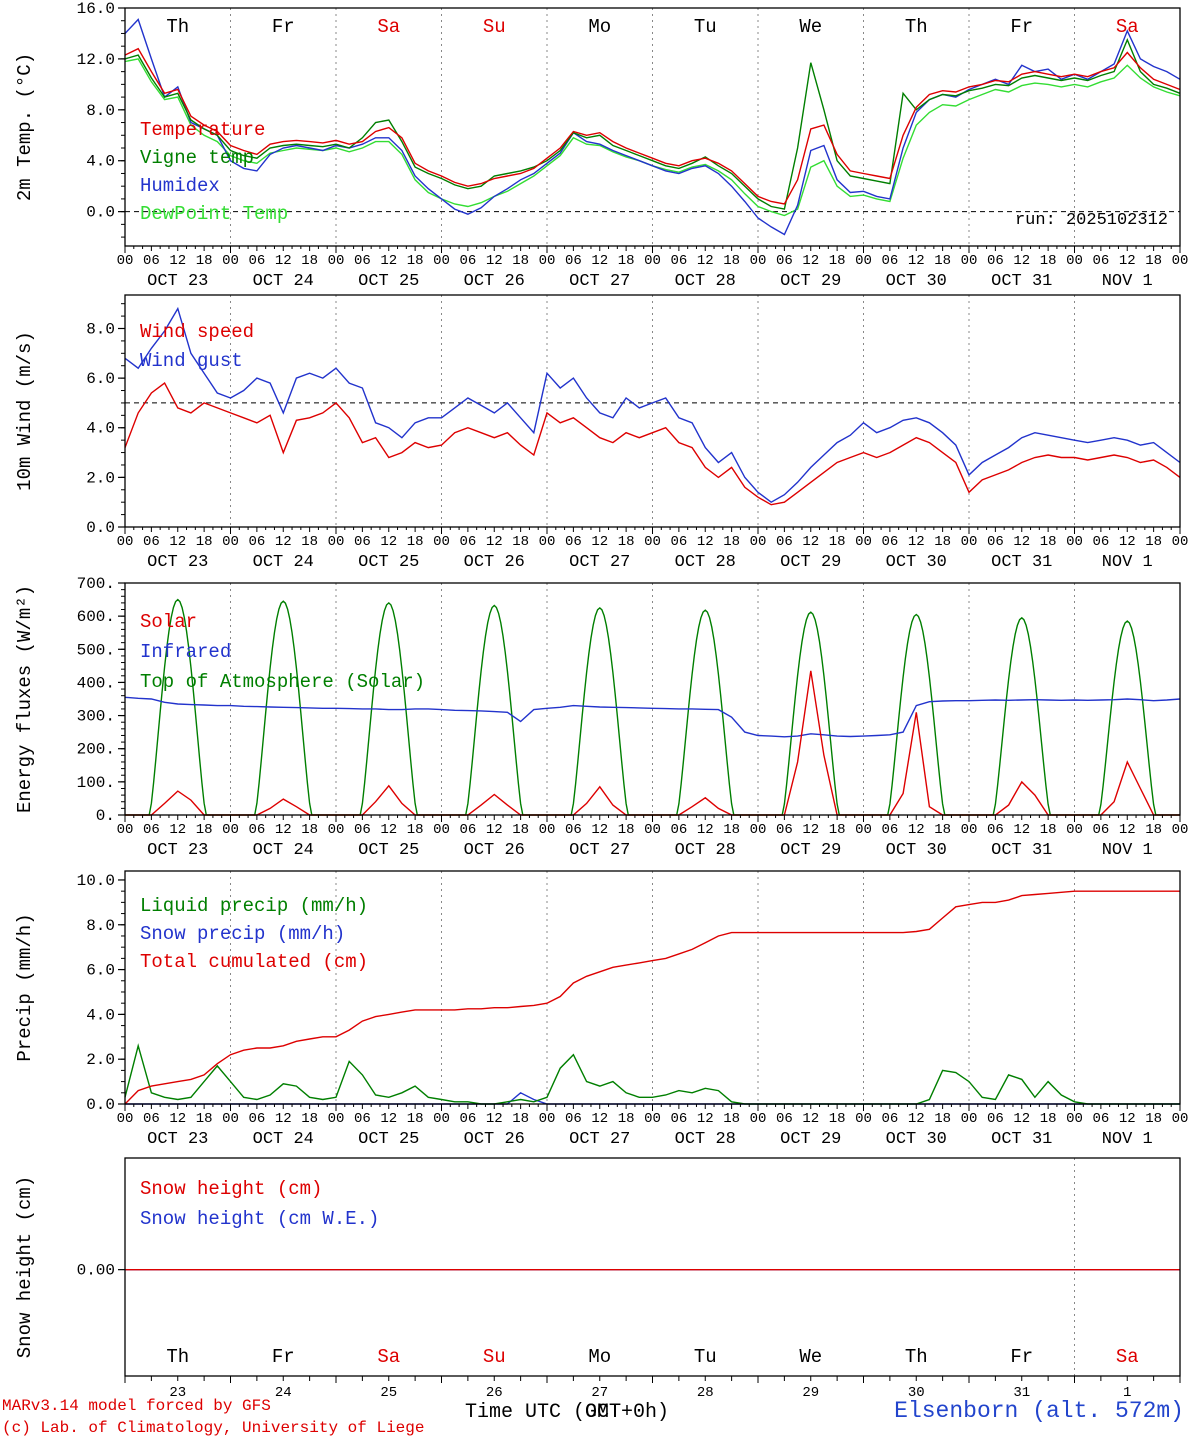 The width and height of the screenshot is (1194, 1440). I want to click on y-tick-label: 600., so click(96, 617).